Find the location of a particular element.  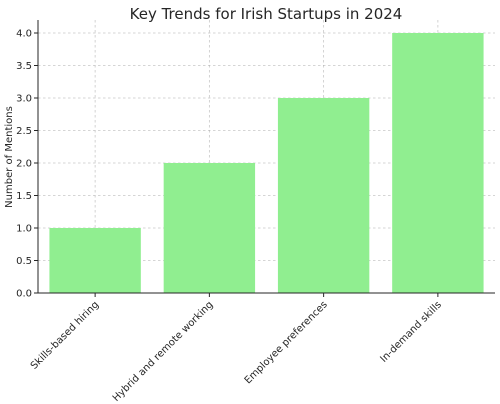

y-tick-label: 3.0 is located at coordinates (24, 99).